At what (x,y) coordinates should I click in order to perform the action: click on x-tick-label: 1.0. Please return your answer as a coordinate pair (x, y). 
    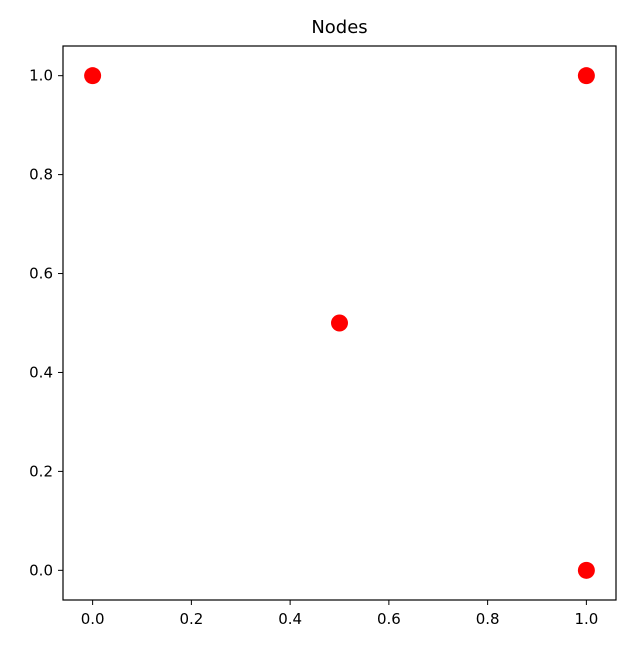
    Looking at the image, I should click on (586, 619).